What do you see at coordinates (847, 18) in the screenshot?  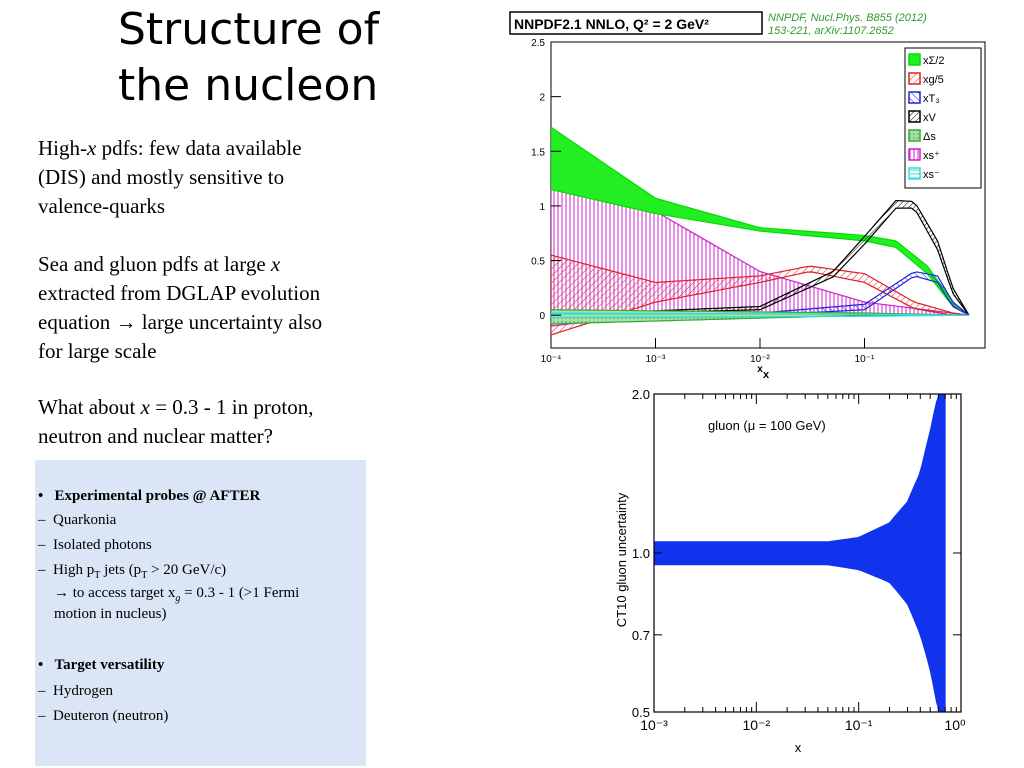 I see `chart1-citation-1: NNPDF, Nucl.Phys. B855 (2012)` at bounding box center [847, 18].